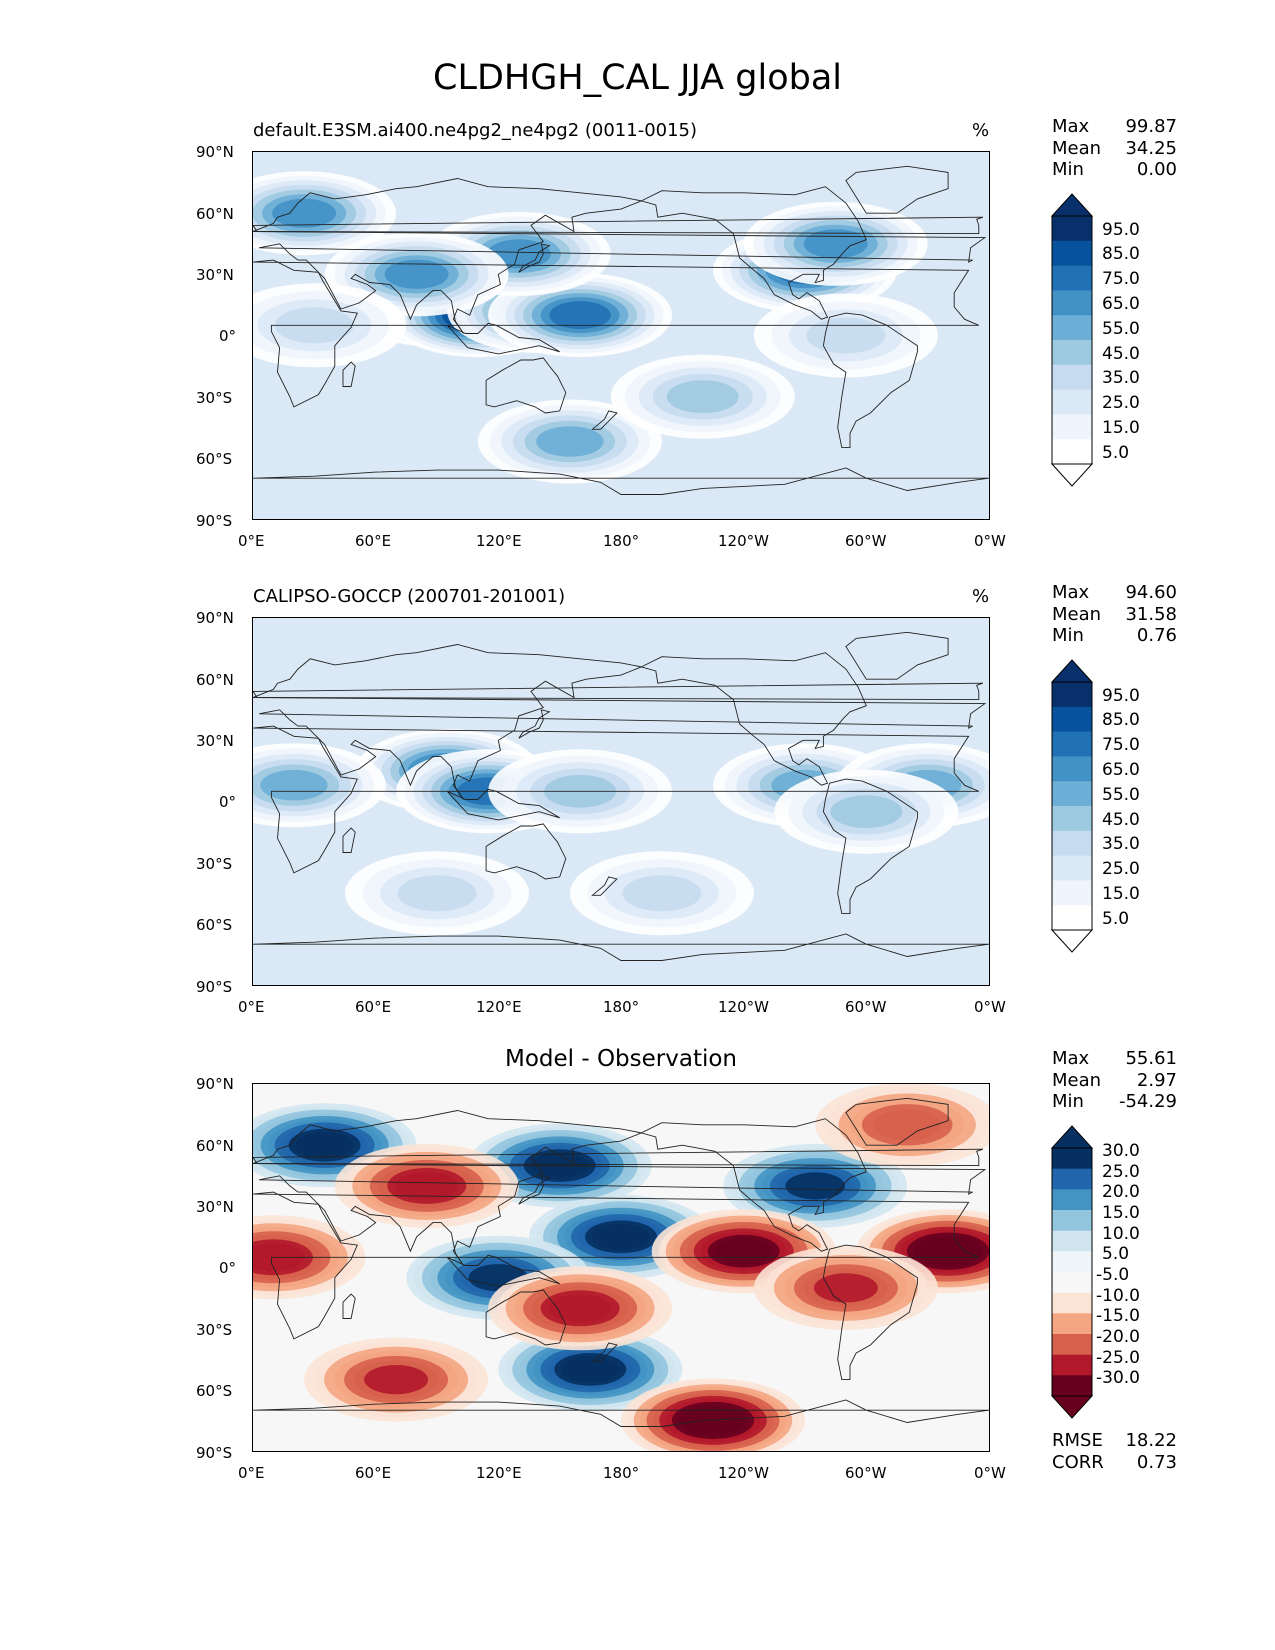 Image resolution: width=1275 pixels, height=1650 pixels. I want to click on difference-colorbar-label-4: 10.0, so click(1121, 1233).